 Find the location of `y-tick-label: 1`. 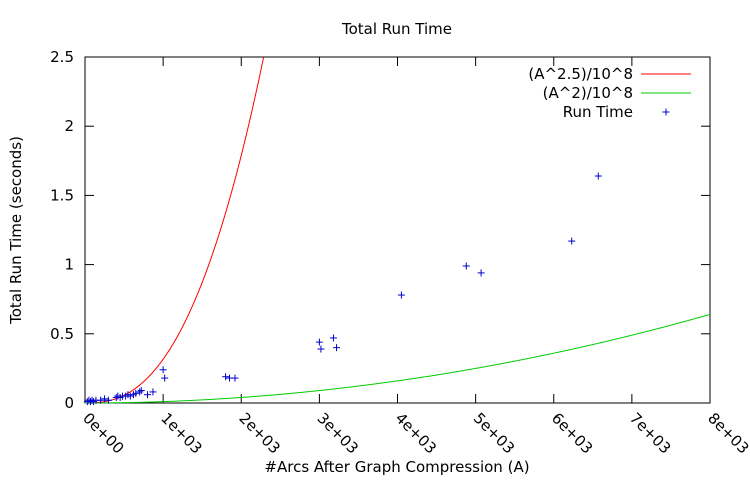

y-tick-label: 1 is located at coordinates (69, 265).